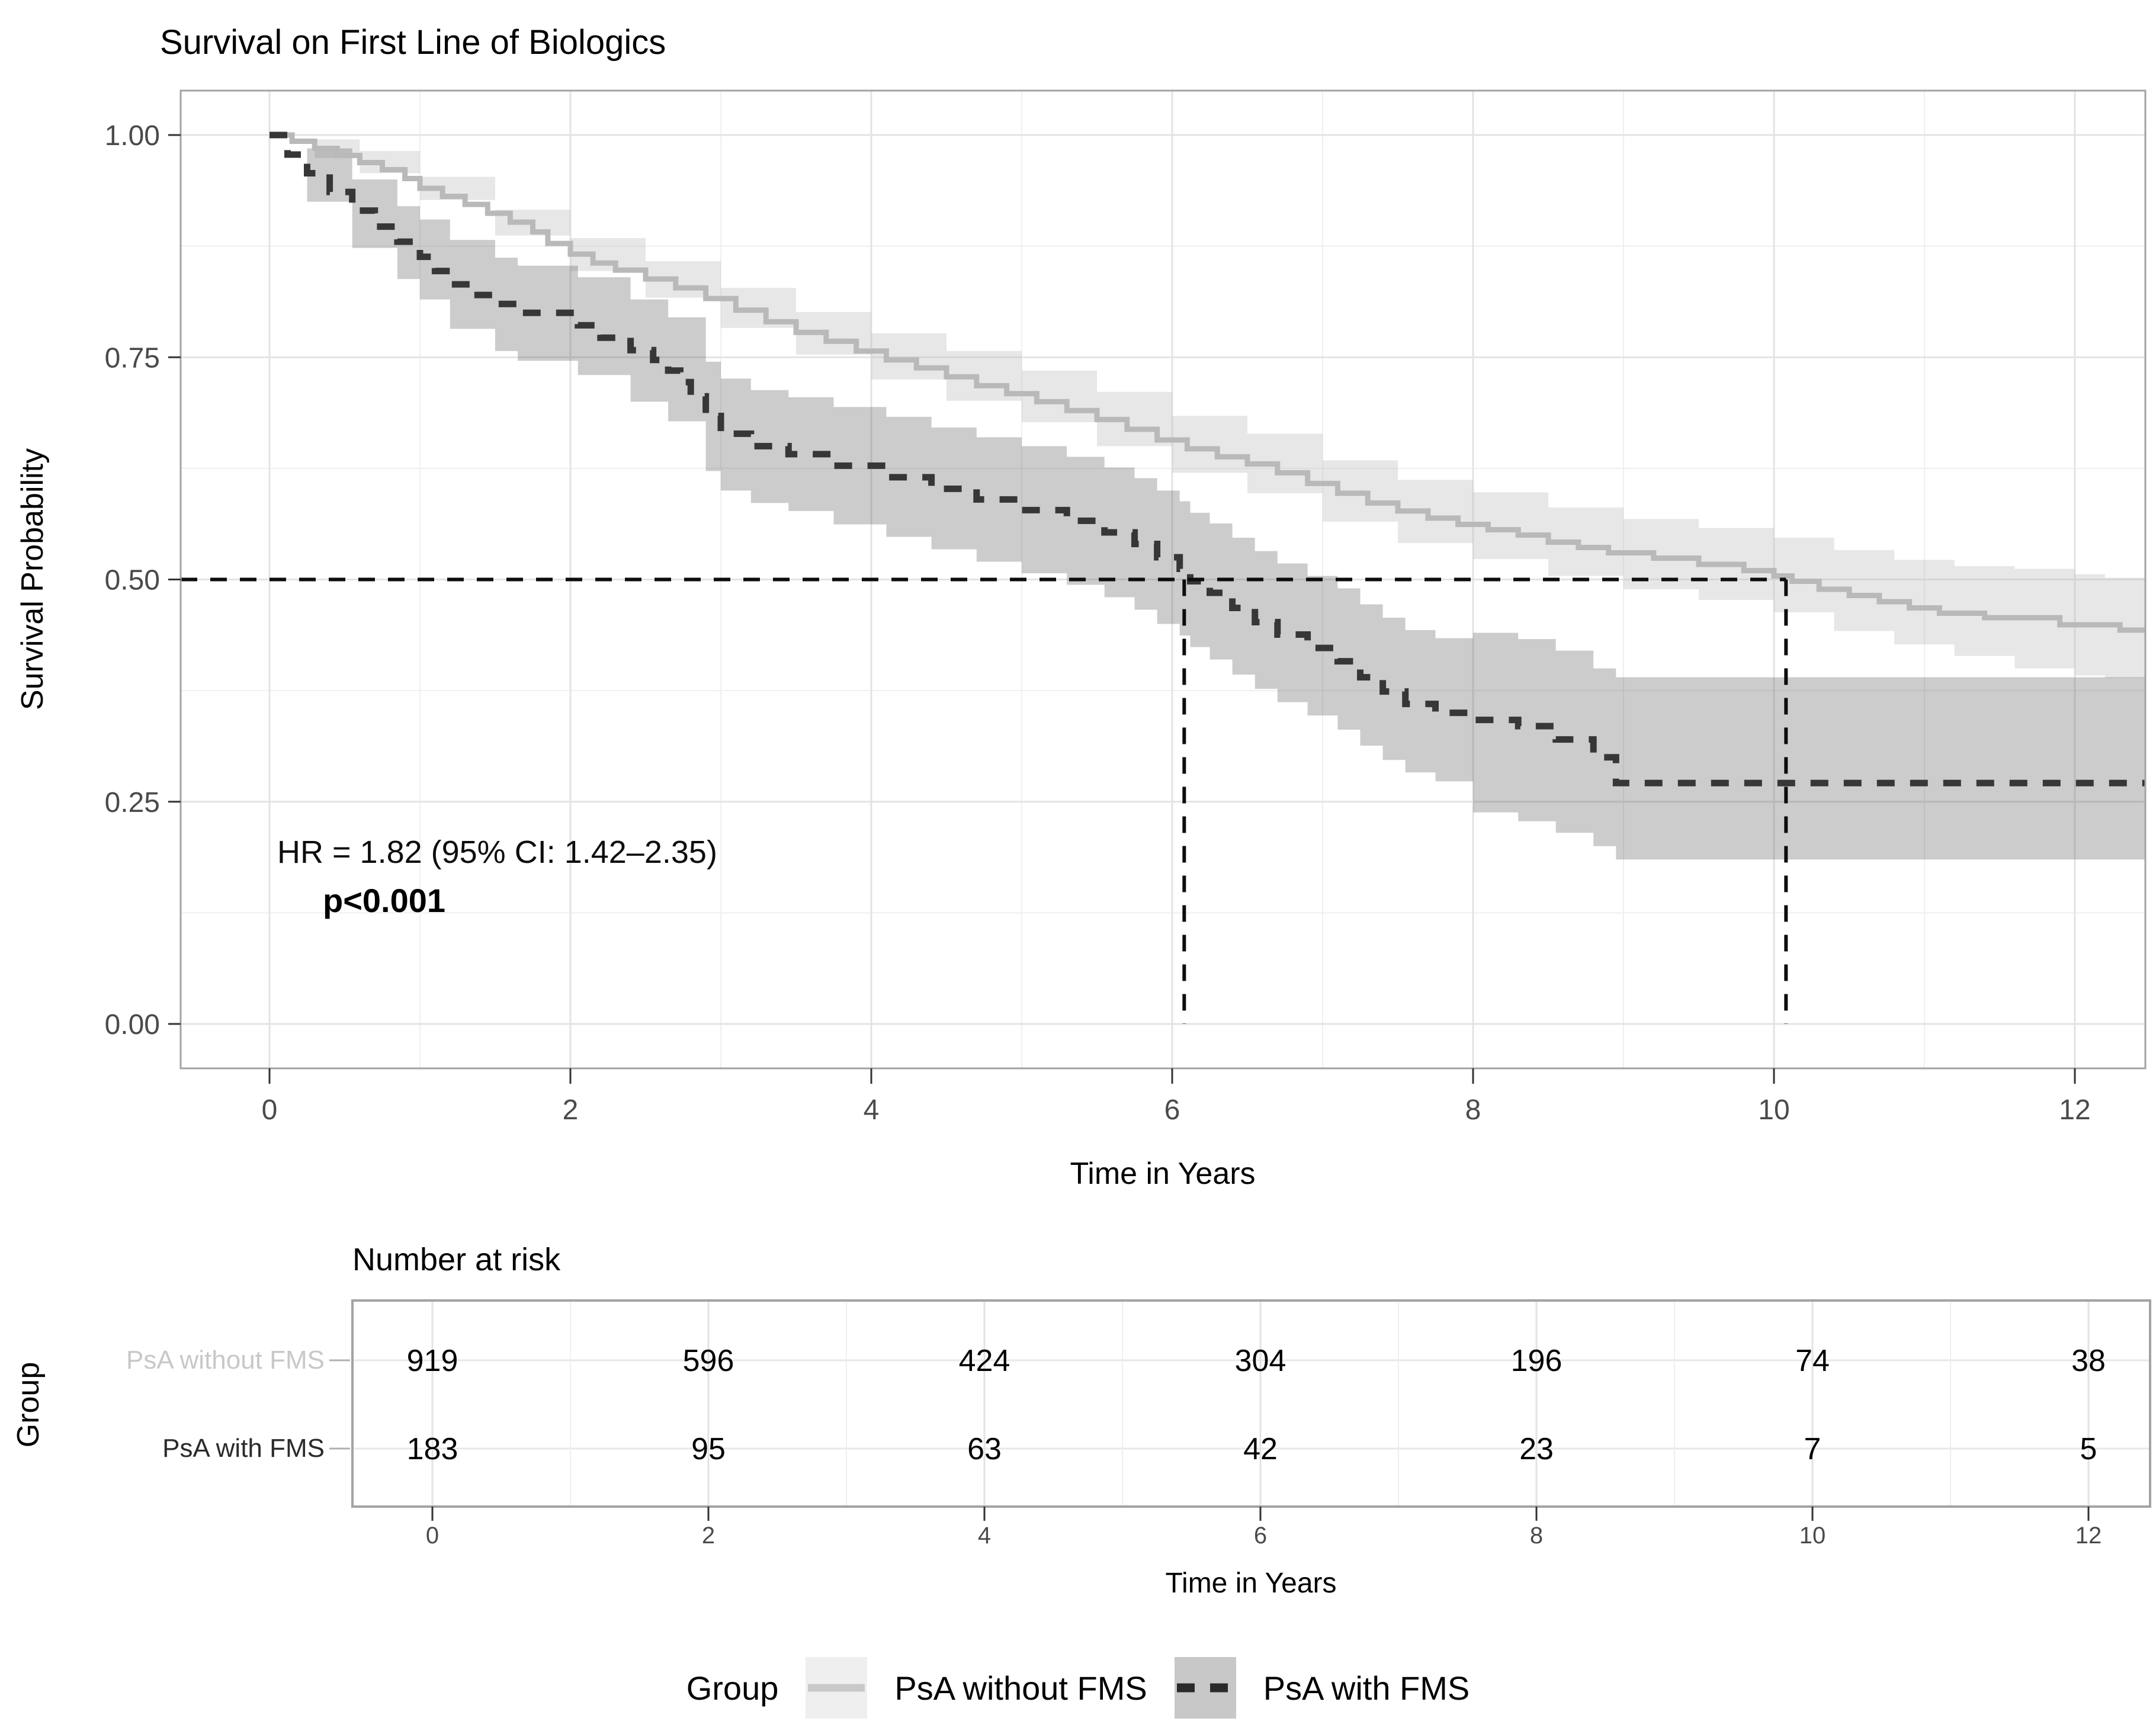  Describe the element at coordinates (1773, 1110) in the screenshot. I see `x-tick-label: 10` at that location.